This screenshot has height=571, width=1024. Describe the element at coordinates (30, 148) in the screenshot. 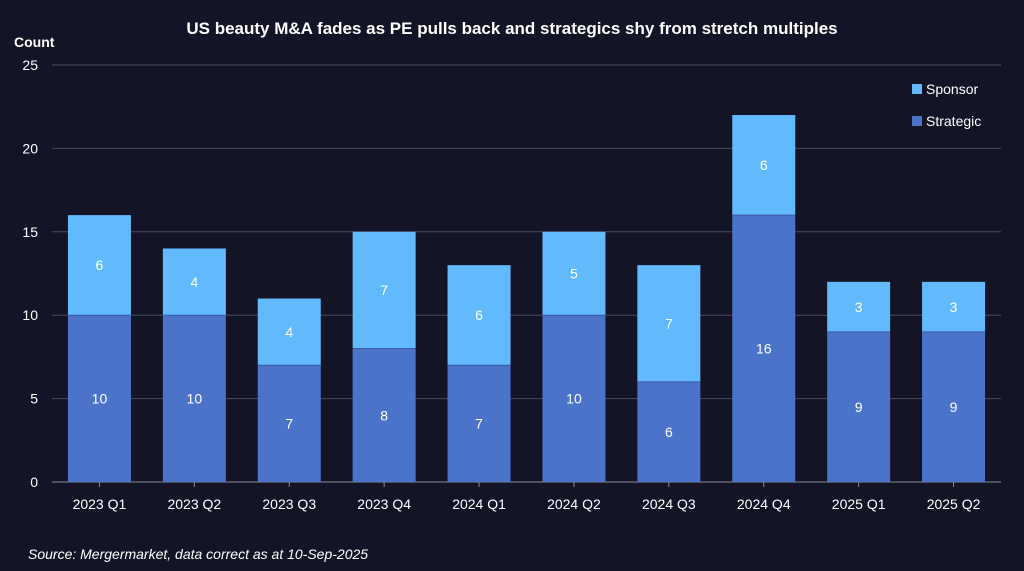

I see `y-tick-label: 20` at that location.